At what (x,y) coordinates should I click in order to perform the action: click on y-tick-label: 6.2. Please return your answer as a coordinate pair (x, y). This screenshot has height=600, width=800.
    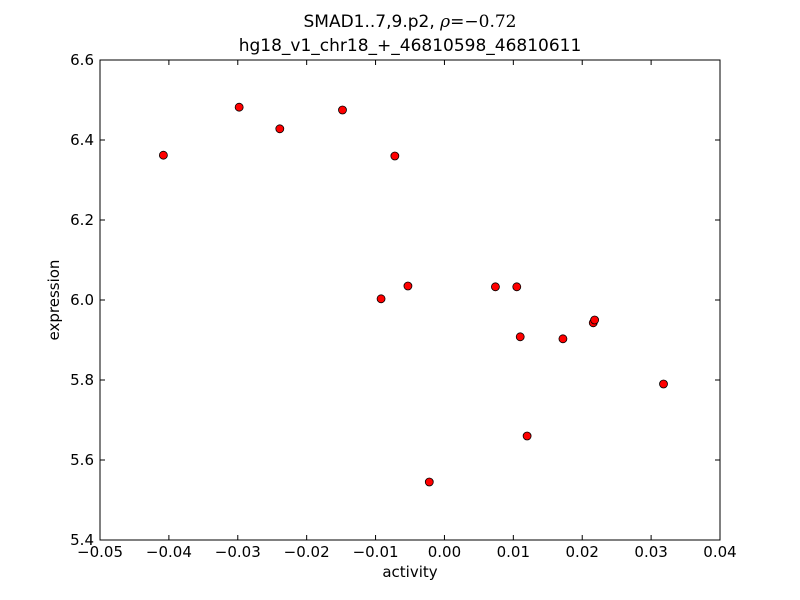
    Looking at the image, I should click on (82, 220).